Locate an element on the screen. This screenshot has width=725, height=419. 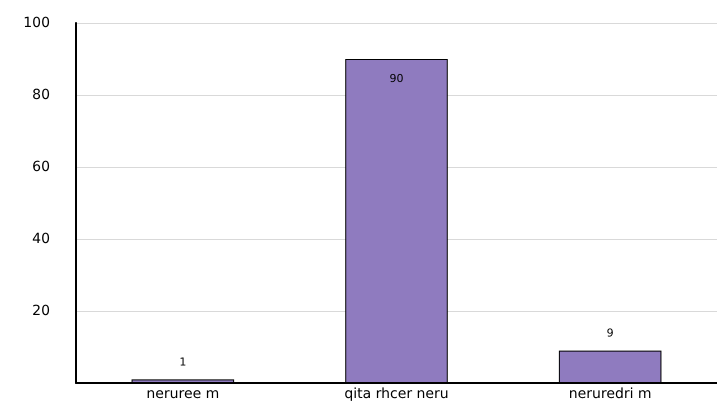
y-tick-label: 20 is located at coordinates (41, 311).